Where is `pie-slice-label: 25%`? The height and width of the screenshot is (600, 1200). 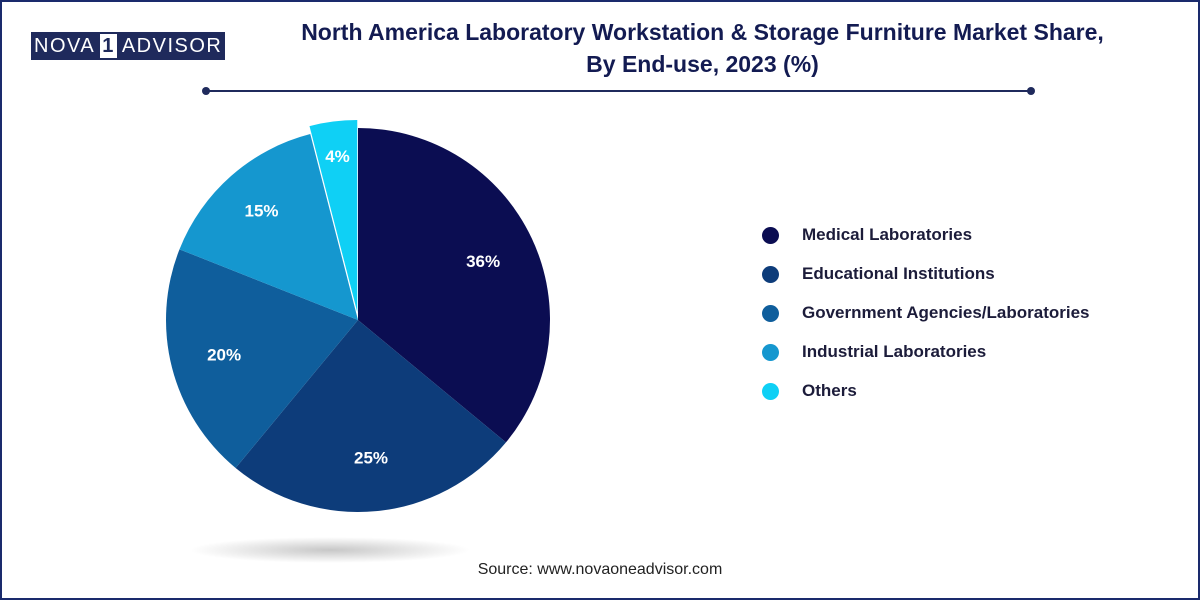
pie-slice-label: 25% is located at coordinates (371, 458).